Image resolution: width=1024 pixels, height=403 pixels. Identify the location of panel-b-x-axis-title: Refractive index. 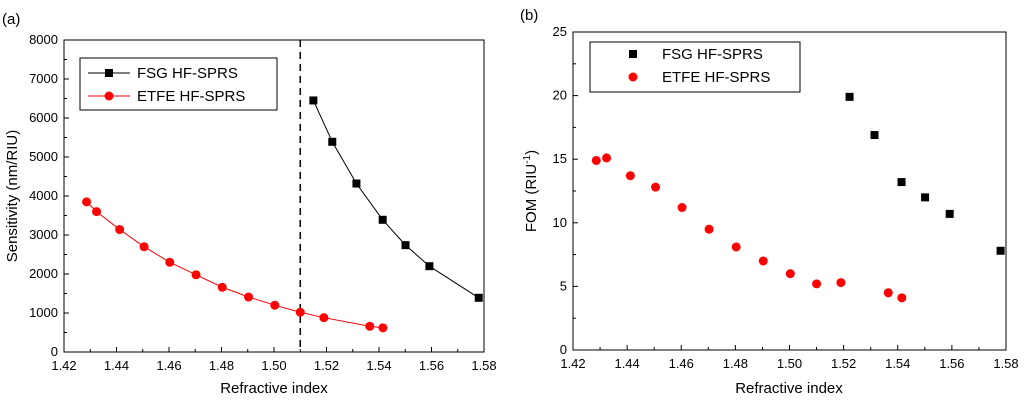
(789, 388).